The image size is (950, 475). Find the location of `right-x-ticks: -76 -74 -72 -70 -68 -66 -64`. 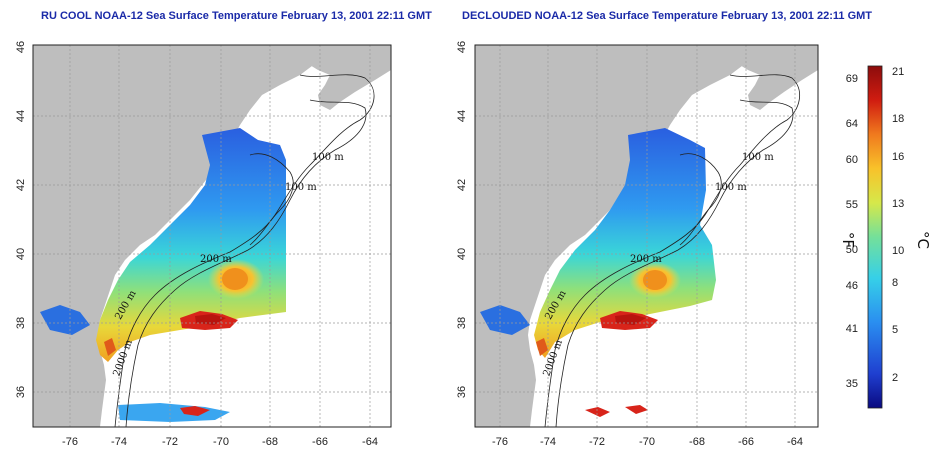

right-x-ticks: -76 -74 -72 -70 -68 -66 -64 is located at coordinates (647, 442).